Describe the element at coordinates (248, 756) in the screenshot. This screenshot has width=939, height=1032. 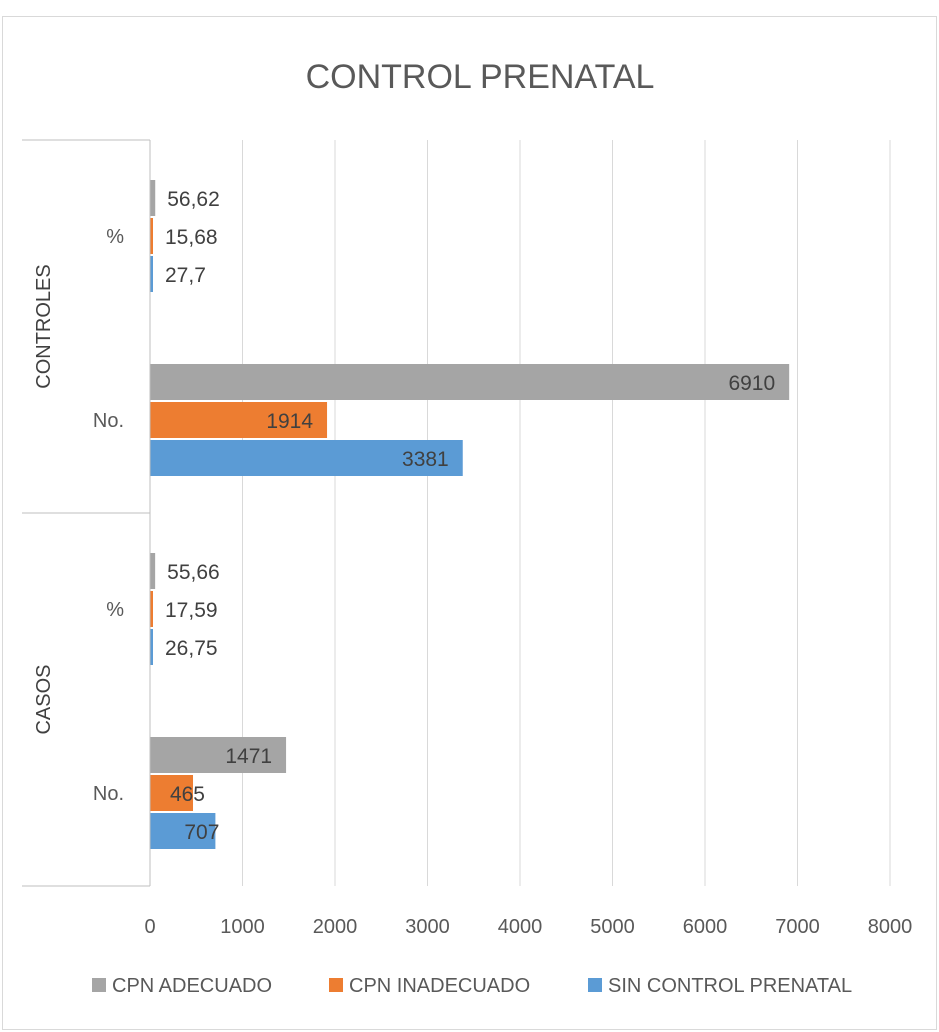
I see `data-label: 1471` at that location.